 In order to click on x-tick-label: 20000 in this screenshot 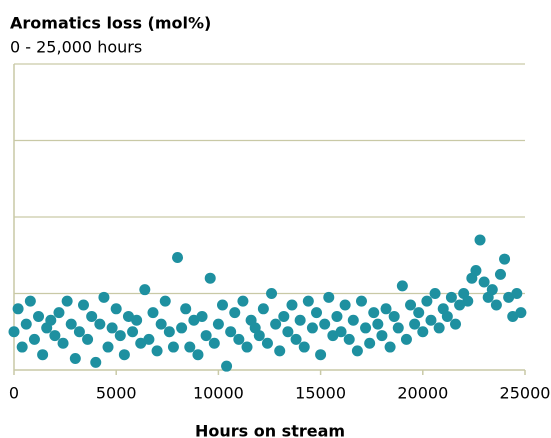, I will do `click(422, 393)`.